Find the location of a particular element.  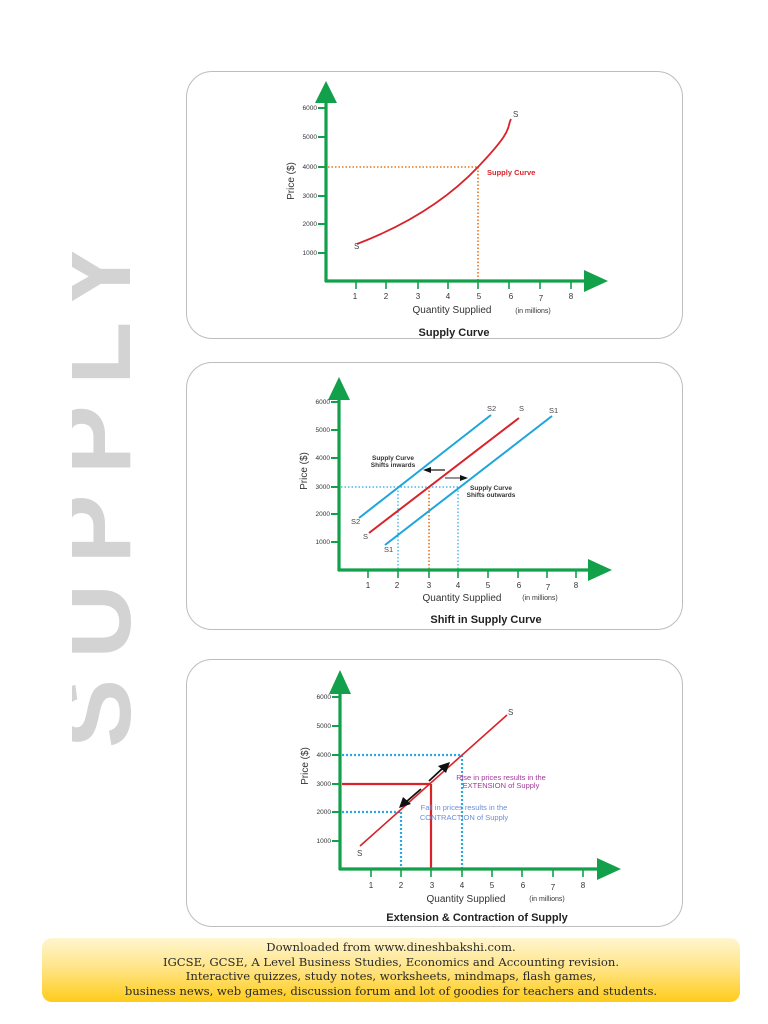

svg-text: EXTENSION of Supply is located at coordinates (501, 785).